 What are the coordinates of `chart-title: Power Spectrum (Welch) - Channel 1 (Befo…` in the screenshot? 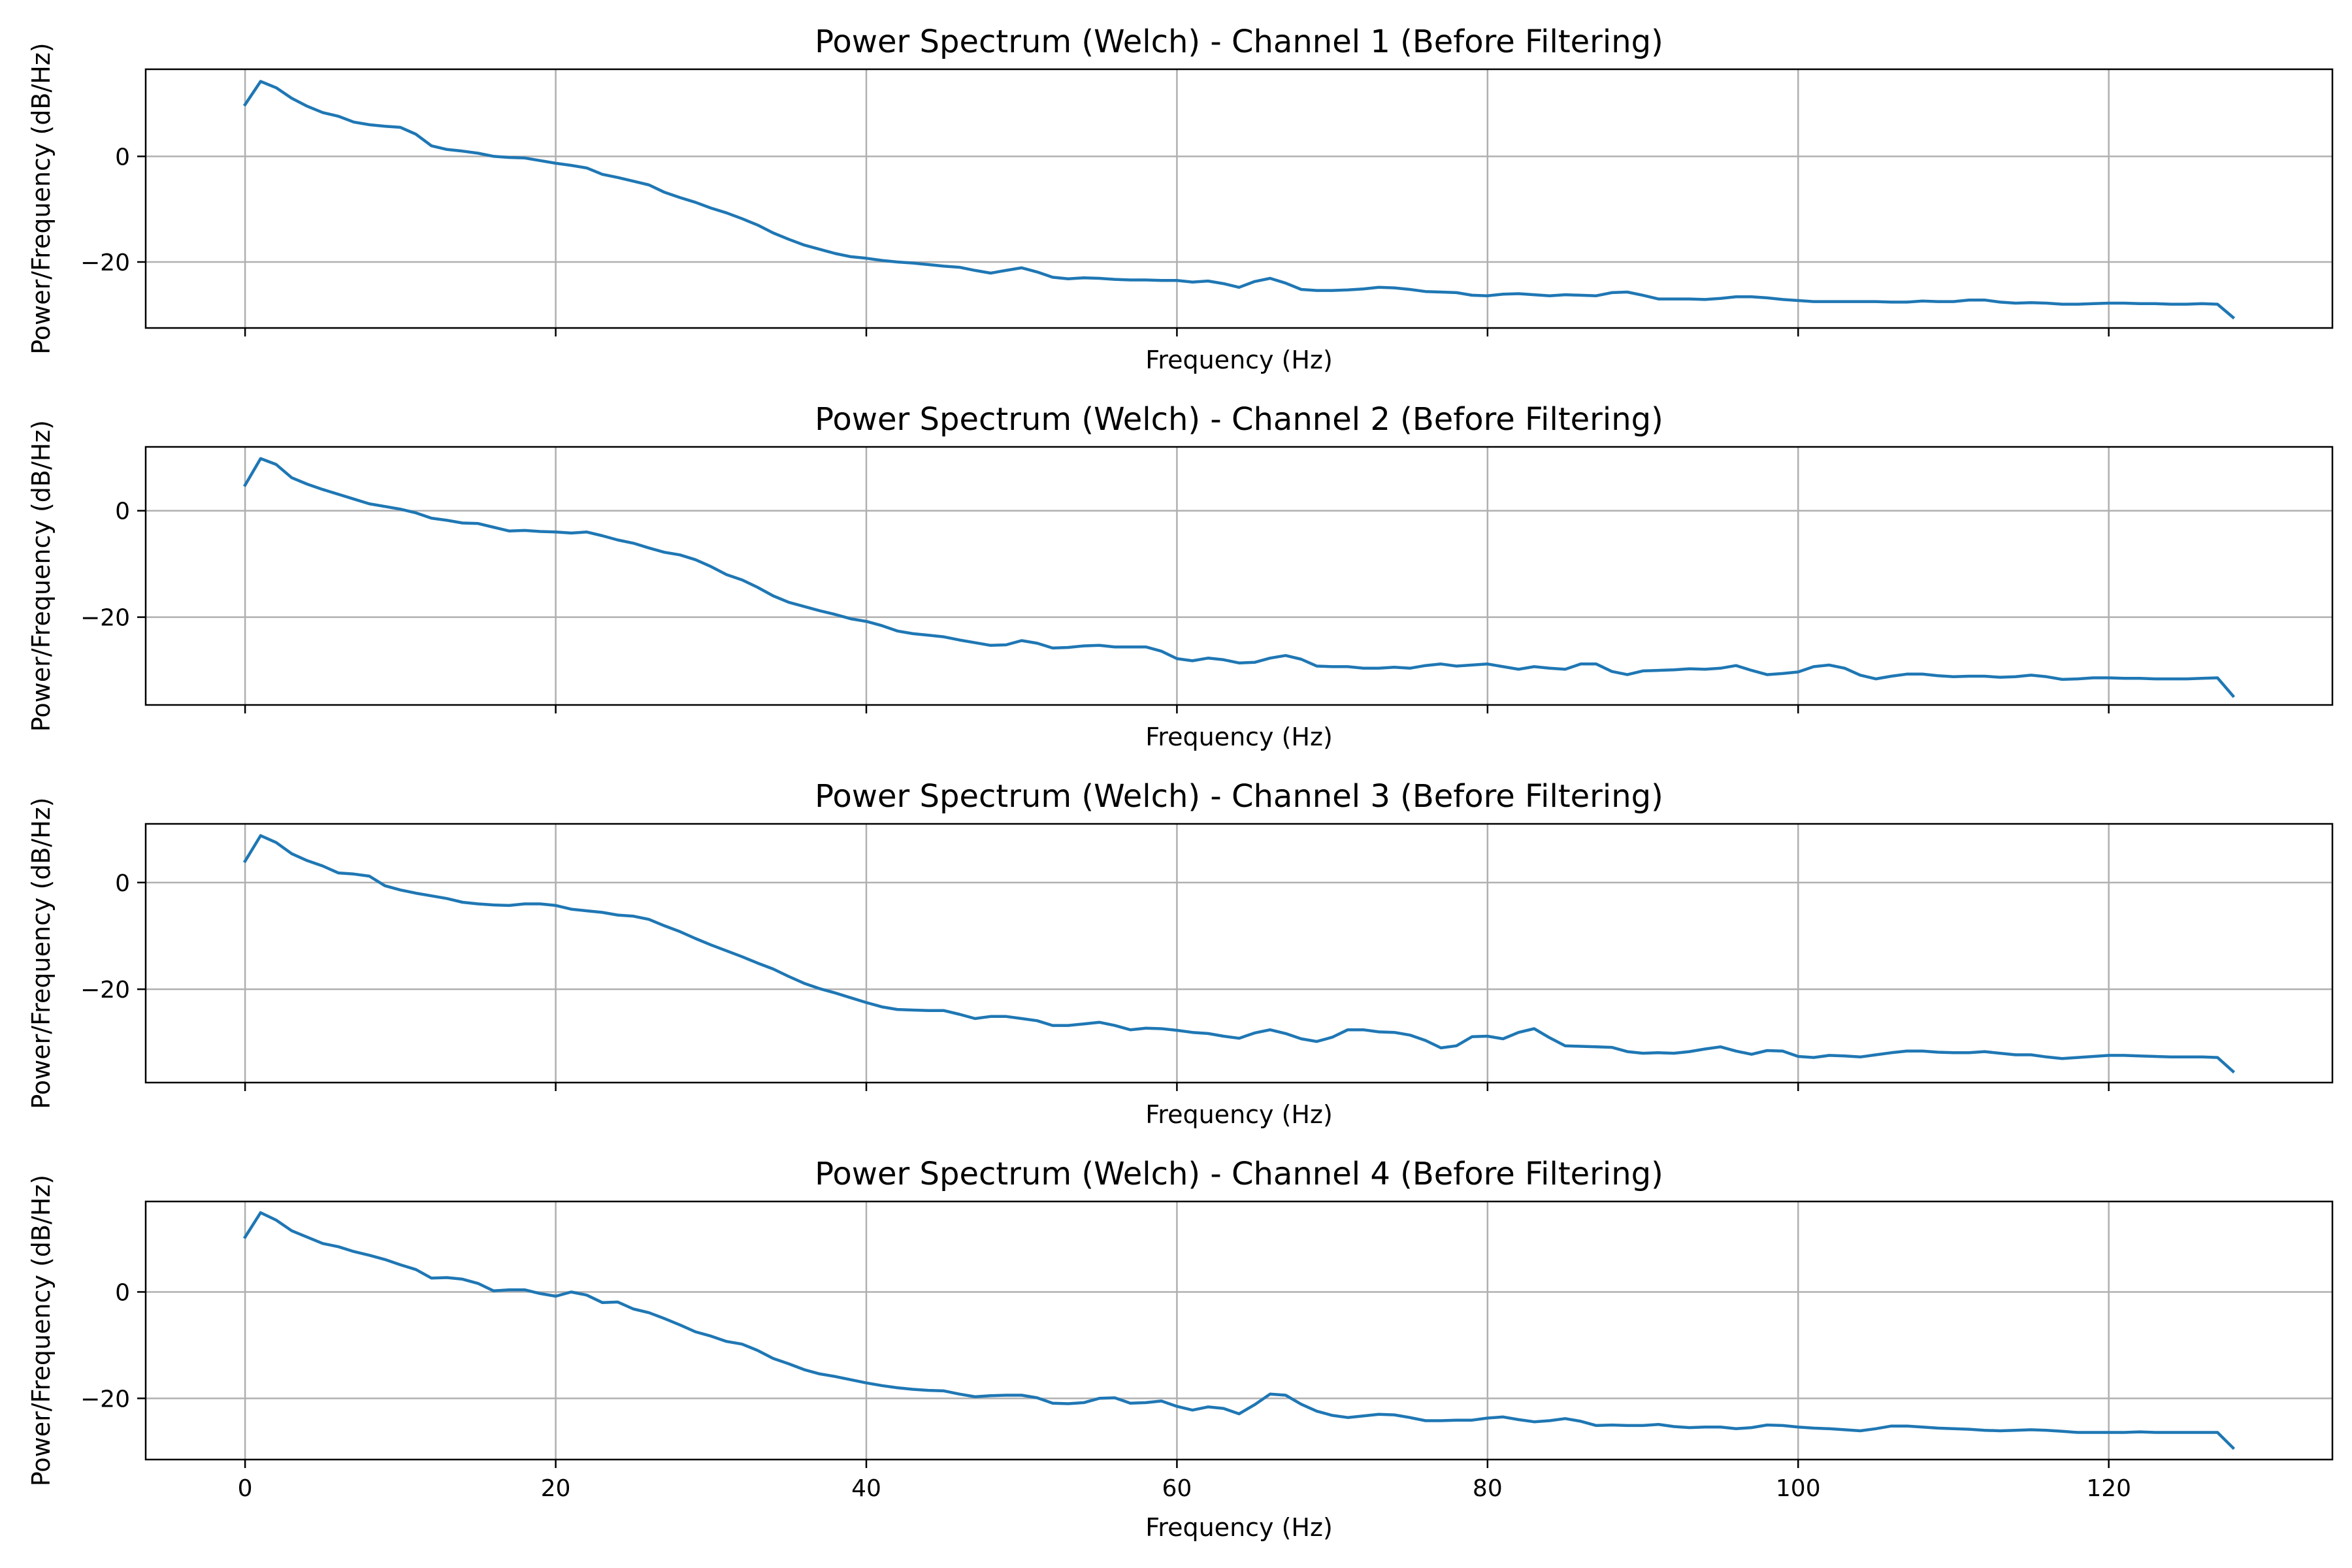 It's located at (1239, 42).